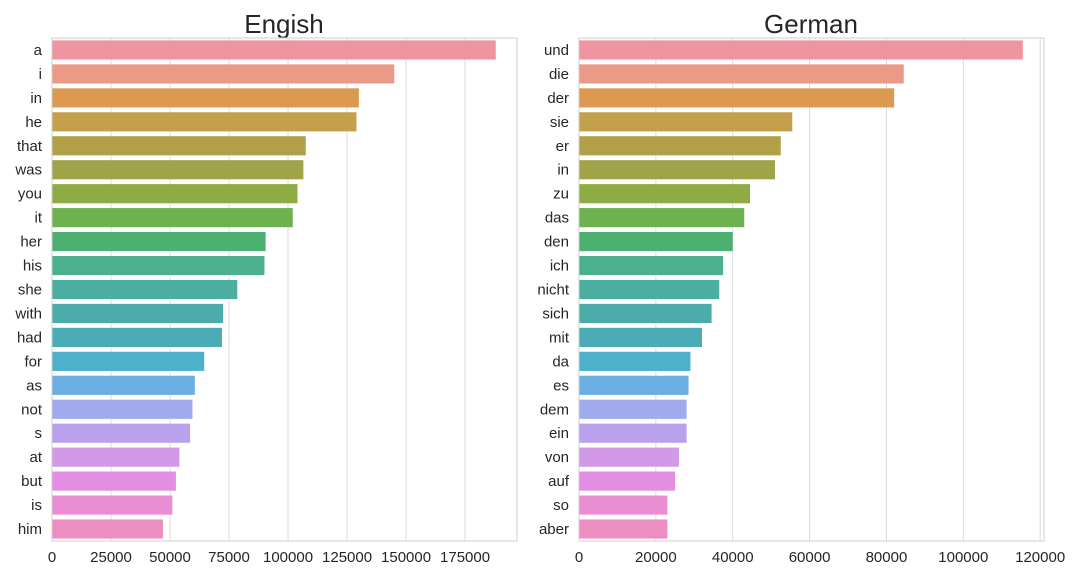  Describe the element at coordinates (686, 122) in the screenshot. I see `german-bar-sie` at that location.